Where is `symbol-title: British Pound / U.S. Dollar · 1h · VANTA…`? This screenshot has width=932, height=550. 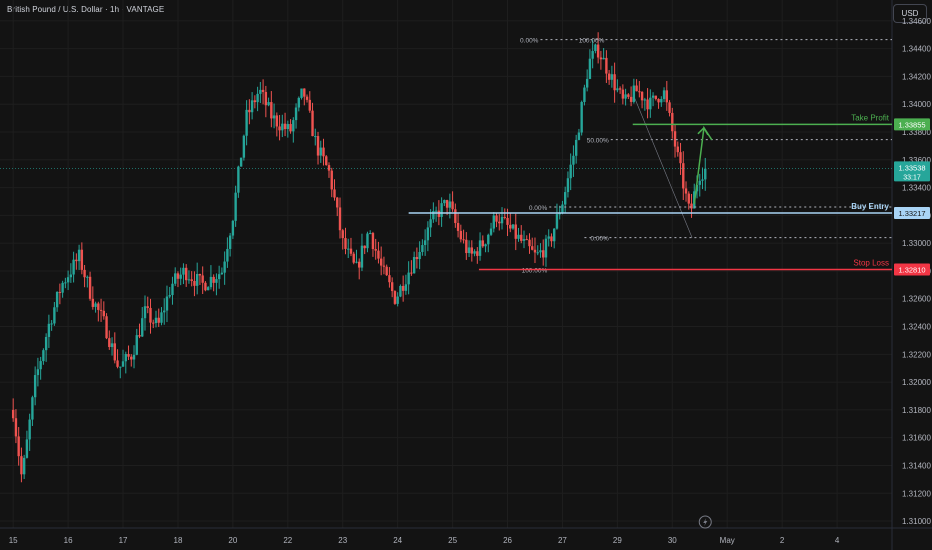
symbol-title: British Pound / U.S. Dollar · 1h · VANTA… is located at coordinates (86, 9).